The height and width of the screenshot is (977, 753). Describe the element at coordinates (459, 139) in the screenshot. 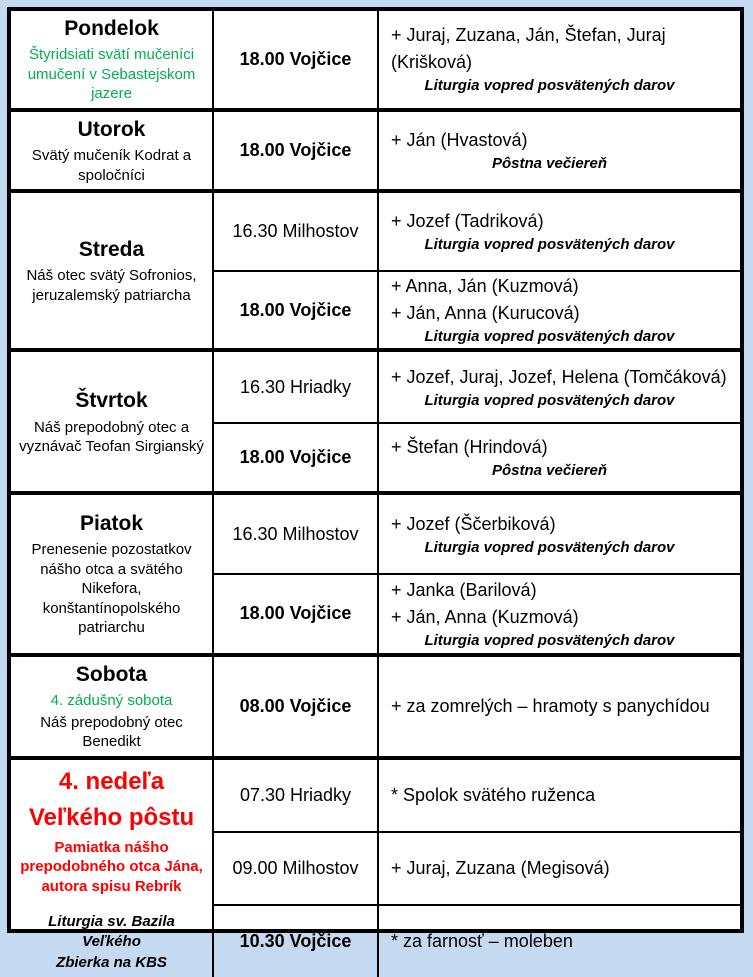

I see `intention-line: + Ján (Hvastová)` at that location.